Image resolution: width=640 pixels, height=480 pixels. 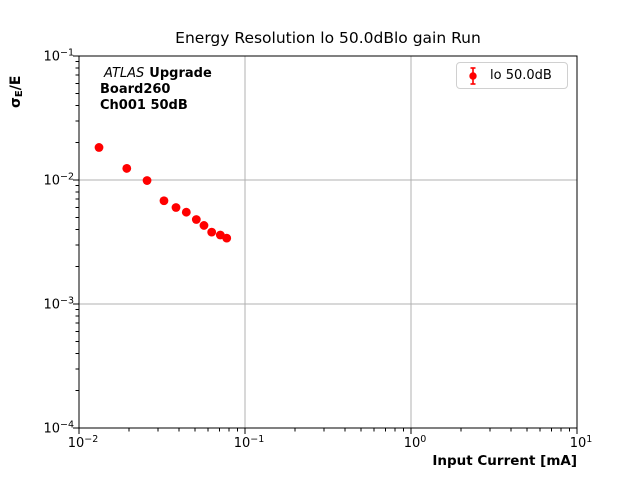 I want to click on chart-title: Energy Resolution lo 50.0dBlo gain Run, so click(x=328, y=38).